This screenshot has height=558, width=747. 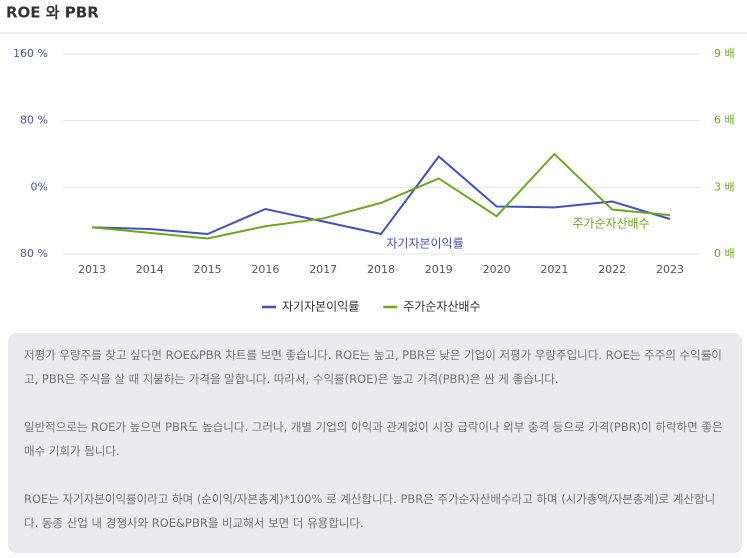 What do you see at coordinates (30, 53) in the screenshot?
I see `y-tick-label: 160 %` at bounding box center [30, 53].